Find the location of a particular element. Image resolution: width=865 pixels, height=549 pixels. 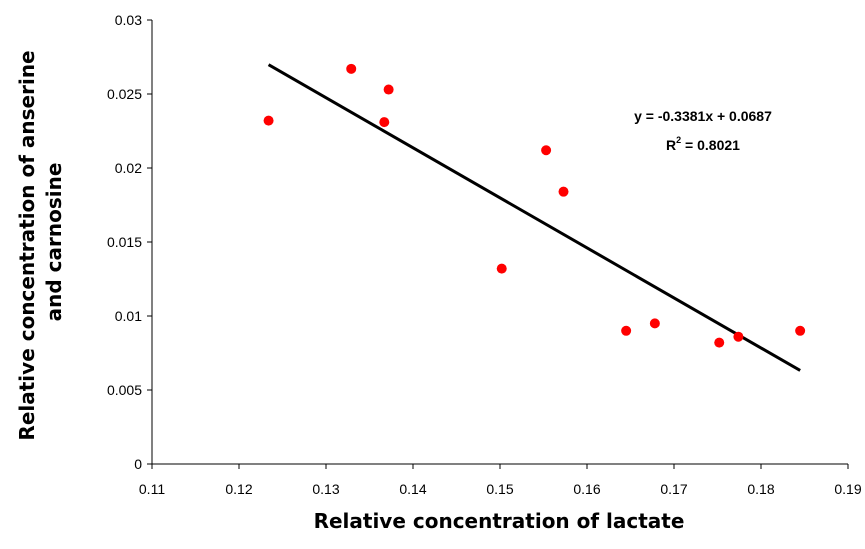

x-ticks: 0.11 0.12 0.13 0.14 0.15 0.16 0.17 0.18 0.19 is located at coordinates (500, 480).